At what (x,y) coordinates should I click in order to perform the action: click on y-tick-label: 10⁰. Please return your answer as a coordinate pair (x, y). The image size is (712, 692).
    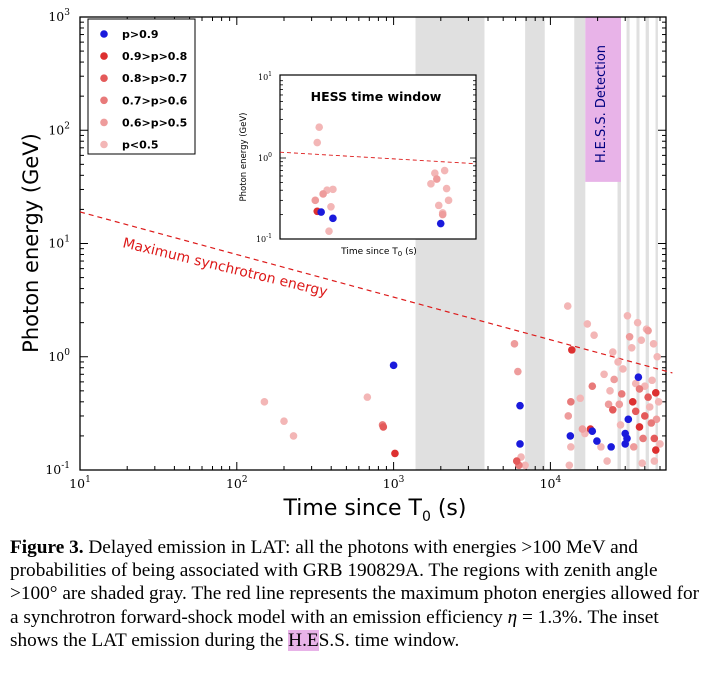
    Looking at the image, I should click on (59, 356).